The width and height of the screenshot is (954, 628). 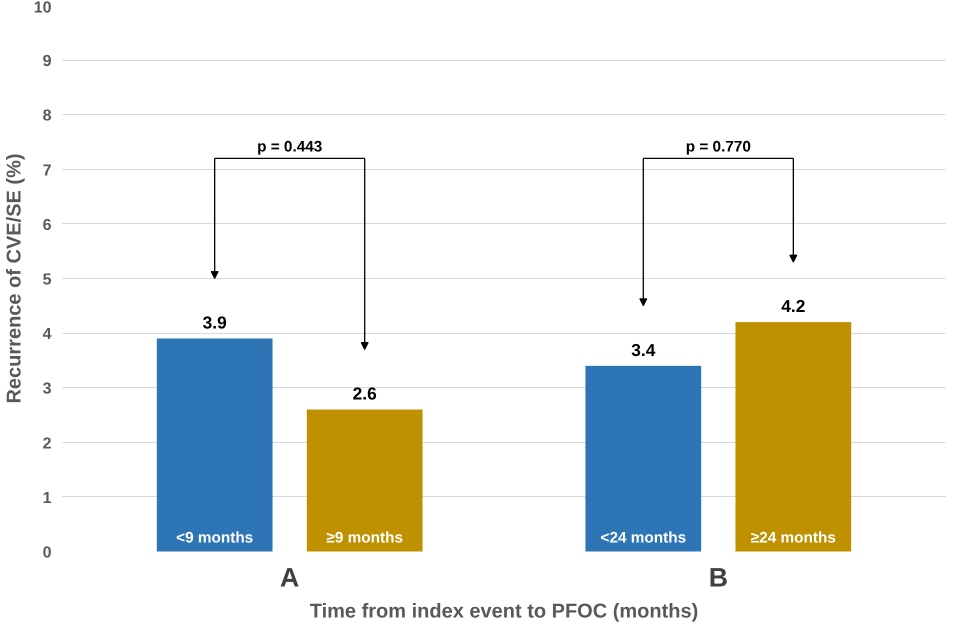 I want to click on data-label: 3.4, so click(x=643, y=350).